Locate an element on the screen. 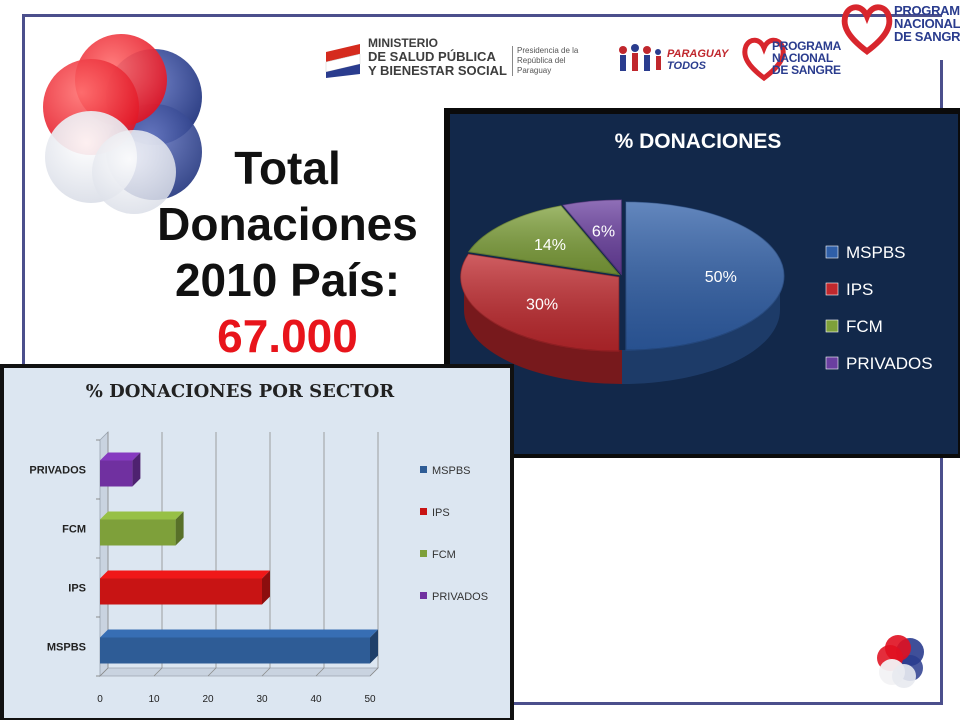  paraguay-todos-logo: PARAGUAY TODOS is located at coordinates (672, 62).